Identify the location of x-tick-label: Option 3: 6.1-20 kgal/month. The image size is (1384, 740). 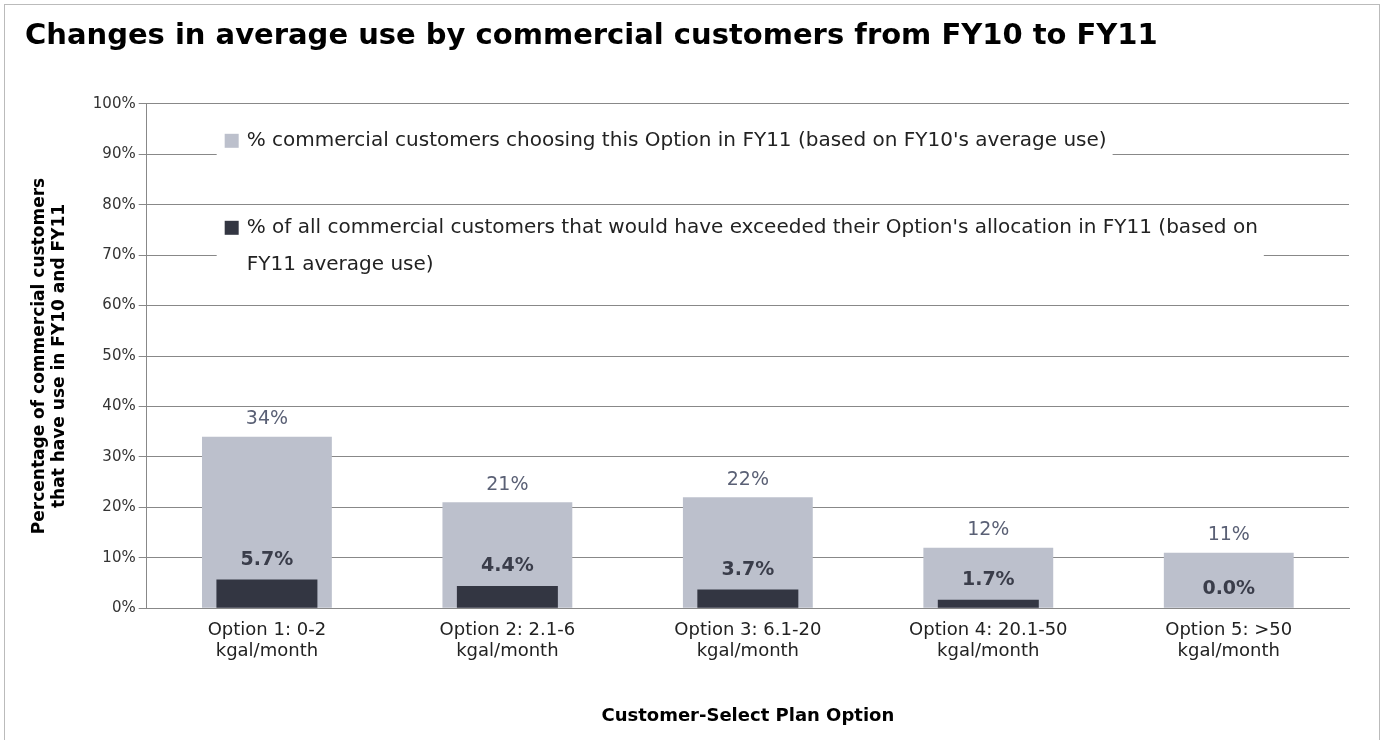
(748, 639).